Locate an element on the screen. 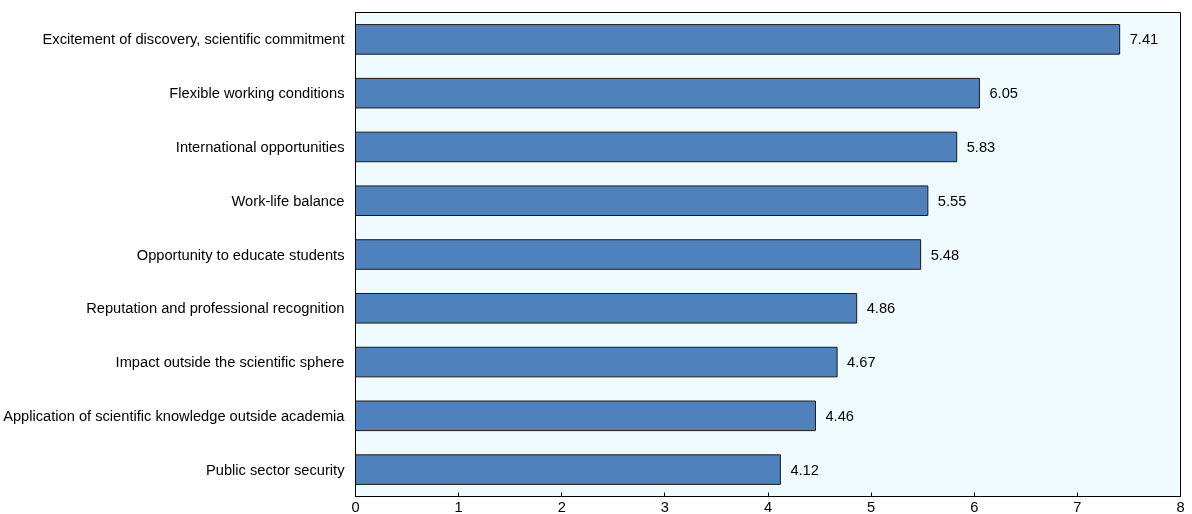  y-tick-label: Work-life balance is located at coordinates (288, 200).